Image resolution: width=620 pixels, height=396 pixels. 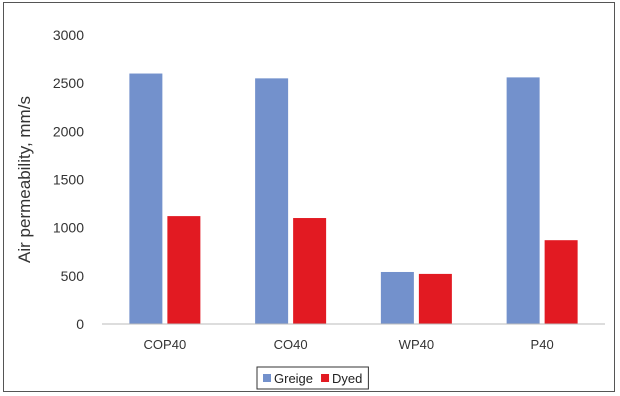 I want to click on x-tick-label-co40: CO40, so click(x=291, y=344).